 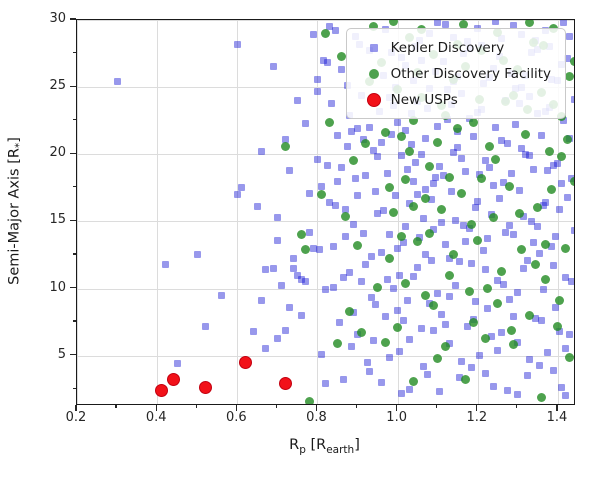 I want to click on axis-label-subscript: *, so click(x=19, y=145).